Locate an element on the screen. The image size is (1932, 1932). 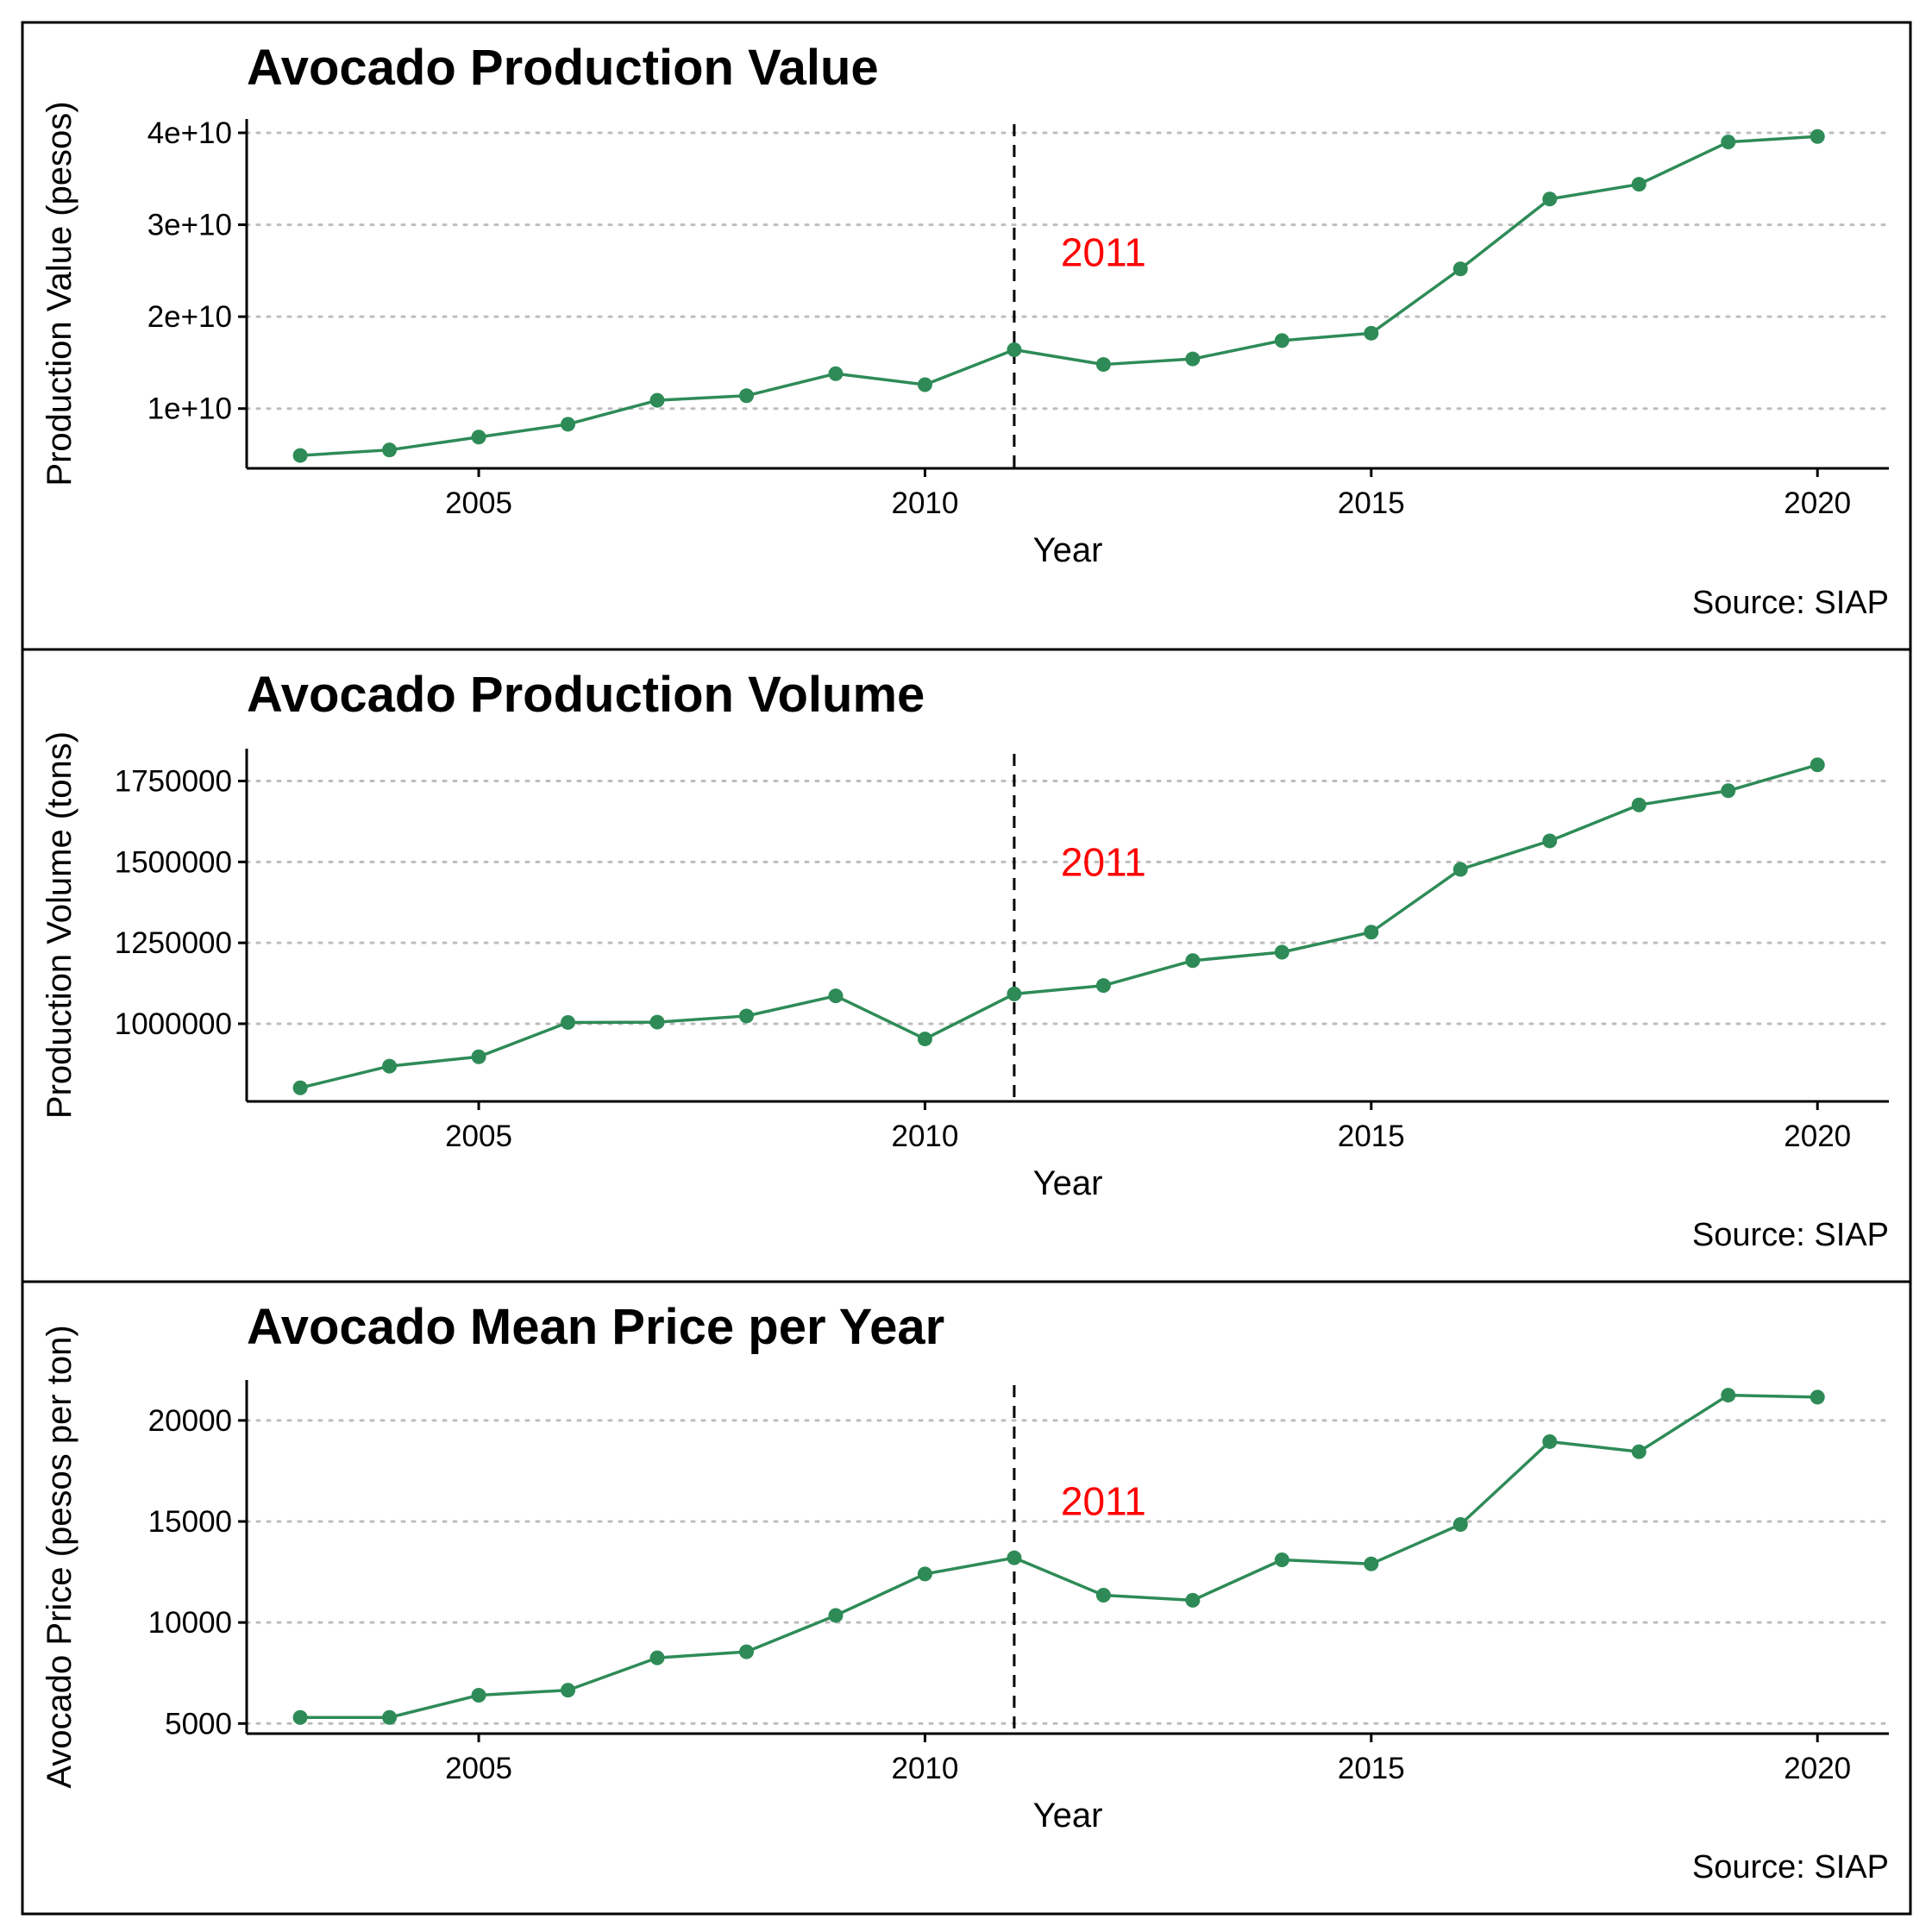
y-tick-label: 5000 is located at coordinates (199, 1724).